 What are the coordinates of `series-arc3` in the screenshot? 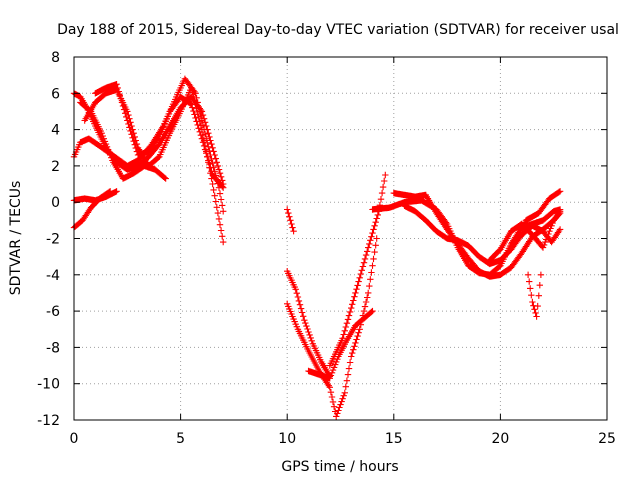 It's located at (154, 165).